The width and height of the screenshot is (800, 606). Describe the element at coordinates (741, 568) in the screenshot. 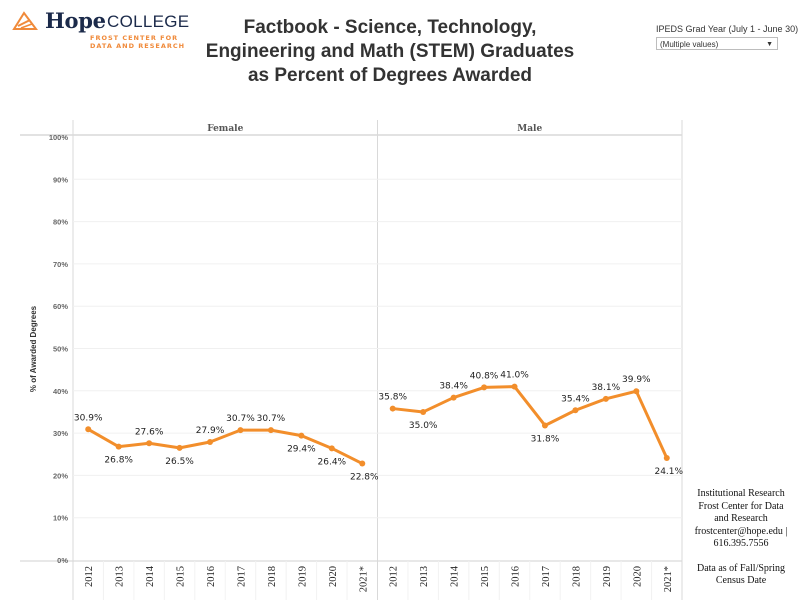

I see `footer-line-6: Data as of Fall/Spring` at that location.